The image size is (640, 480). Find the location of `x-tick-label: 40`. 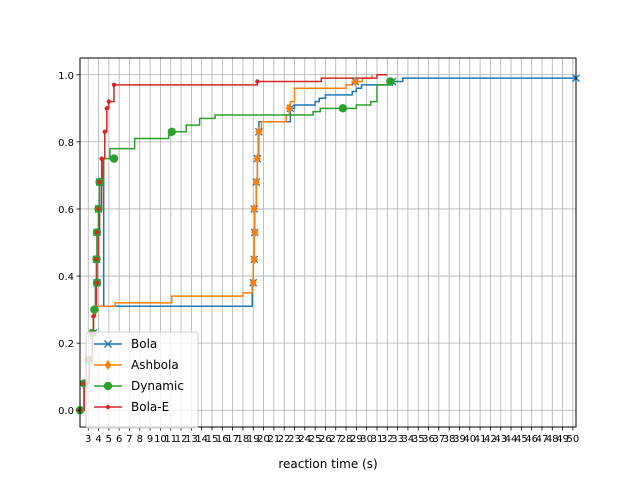

x-tick-label: 40 is located at coordinates (469, 439).